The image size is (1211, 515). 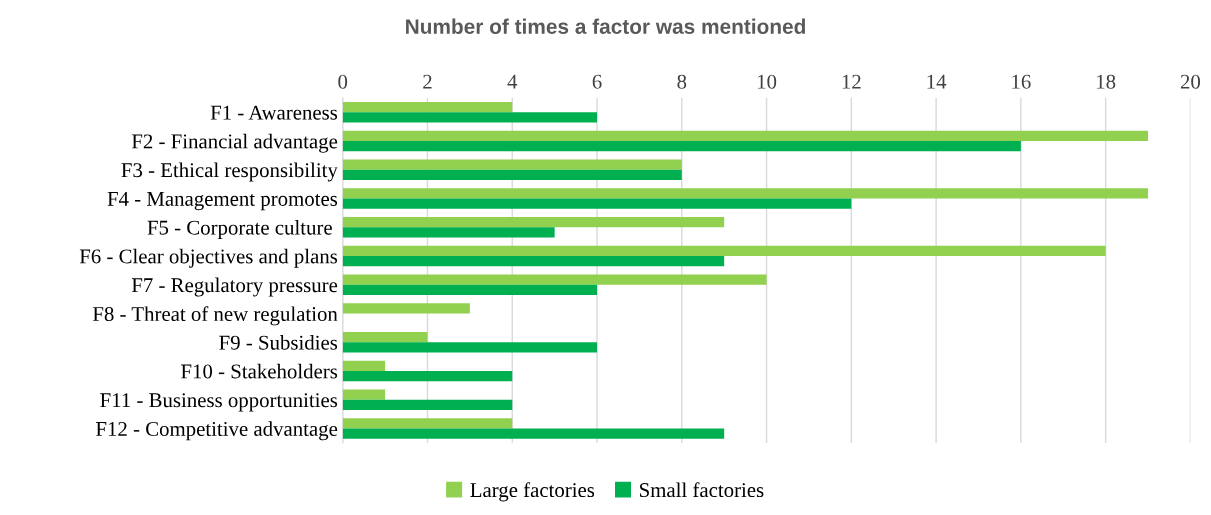 What do you see at coordinates (937, 81) in the screenshot?
I see `x-tick-label: 14` at bounding box center [937, 81].